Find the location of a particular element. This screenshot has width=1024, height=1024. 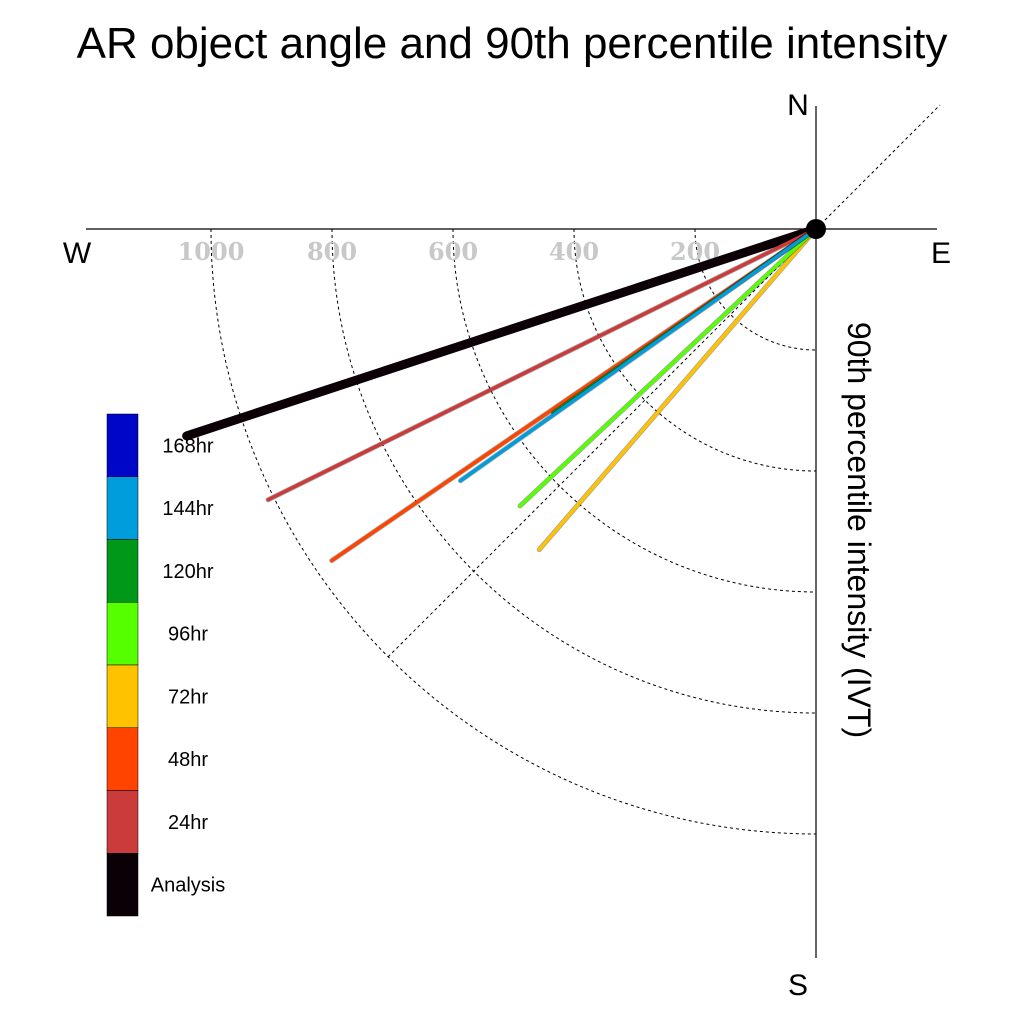

legend-swatch-analysis is located at coordinates (122, 885).